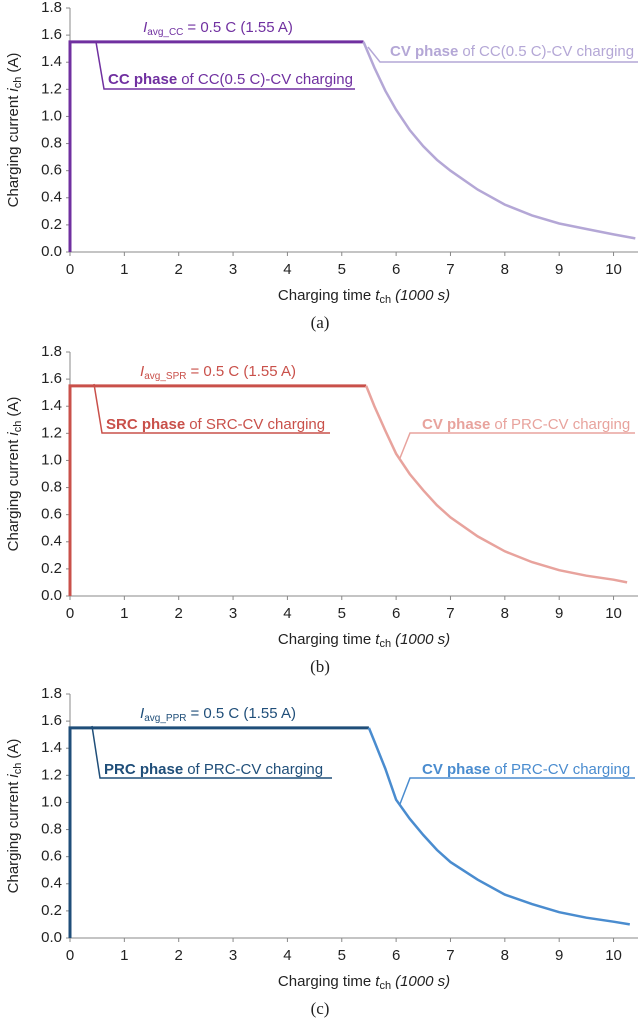 The height and width of the screenshot is (1024, 644). What do you see at coordinates (324, 295) in the screenshot?
I see `label-text: Charging time` at bounding box center [324, 295].